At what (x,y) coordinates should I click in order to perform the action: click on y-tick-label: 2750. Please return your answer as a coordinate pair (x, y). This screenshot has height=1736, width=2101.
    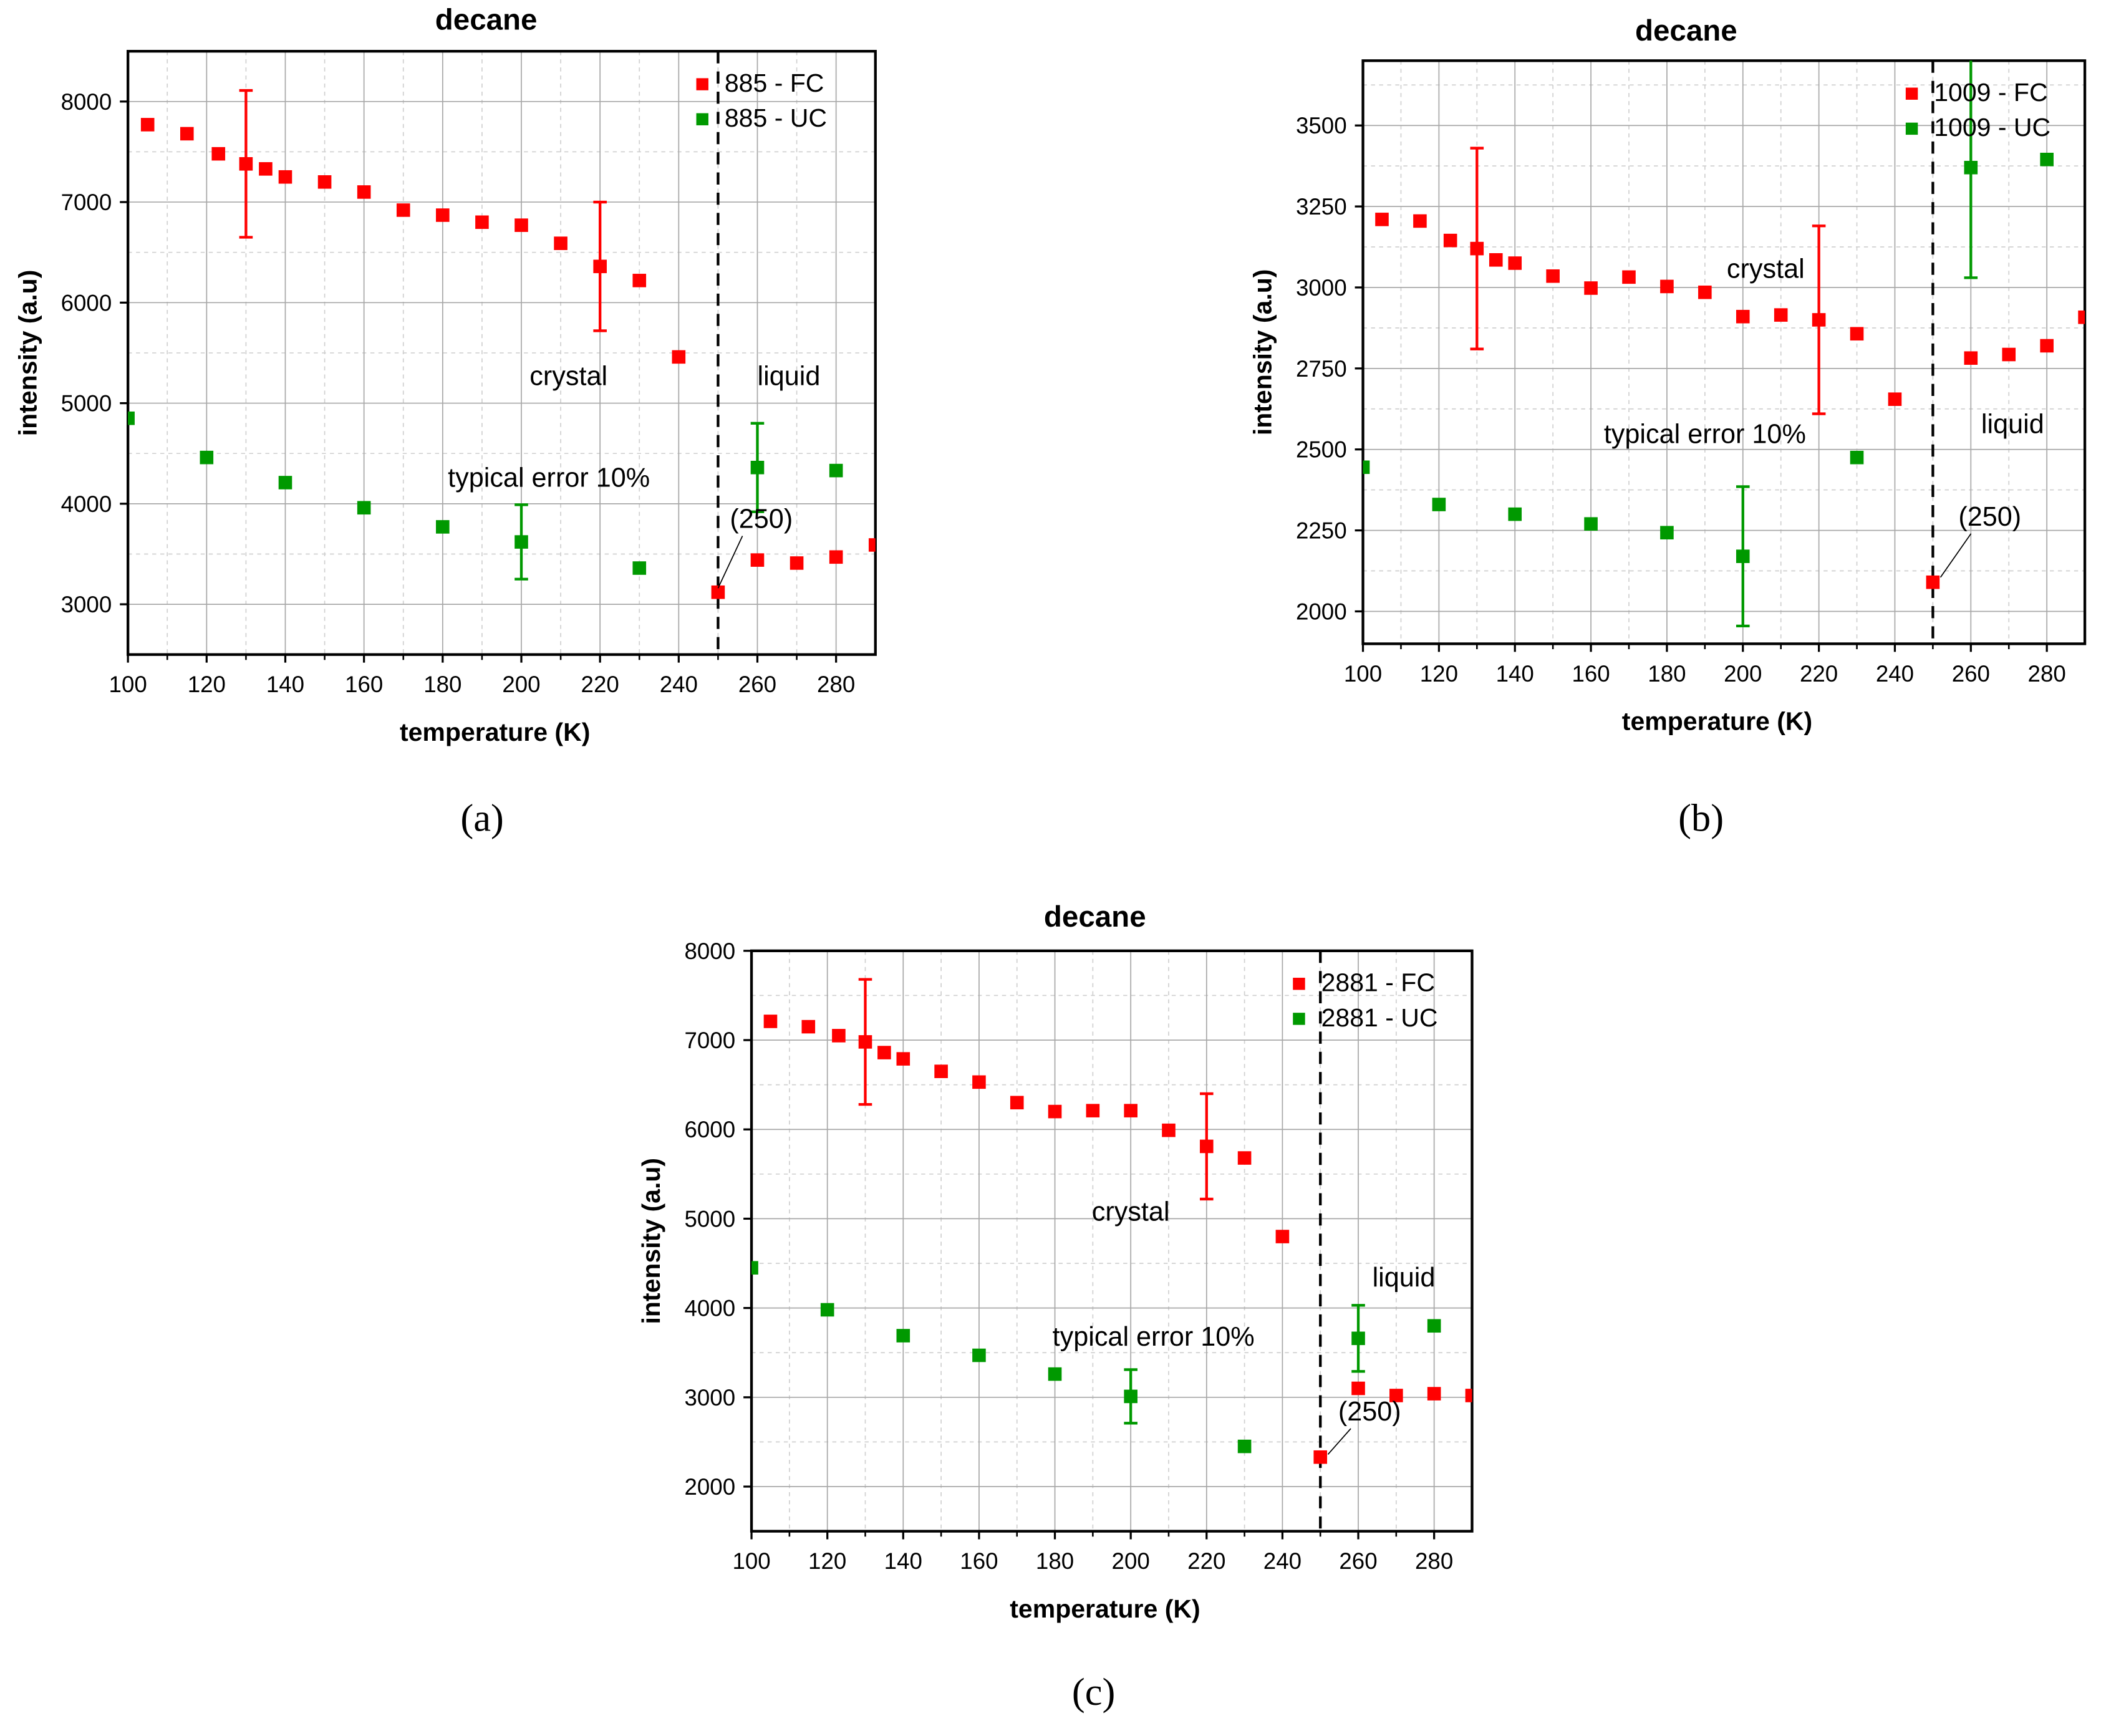
    Looking at the image, I should click on (1321, 369).